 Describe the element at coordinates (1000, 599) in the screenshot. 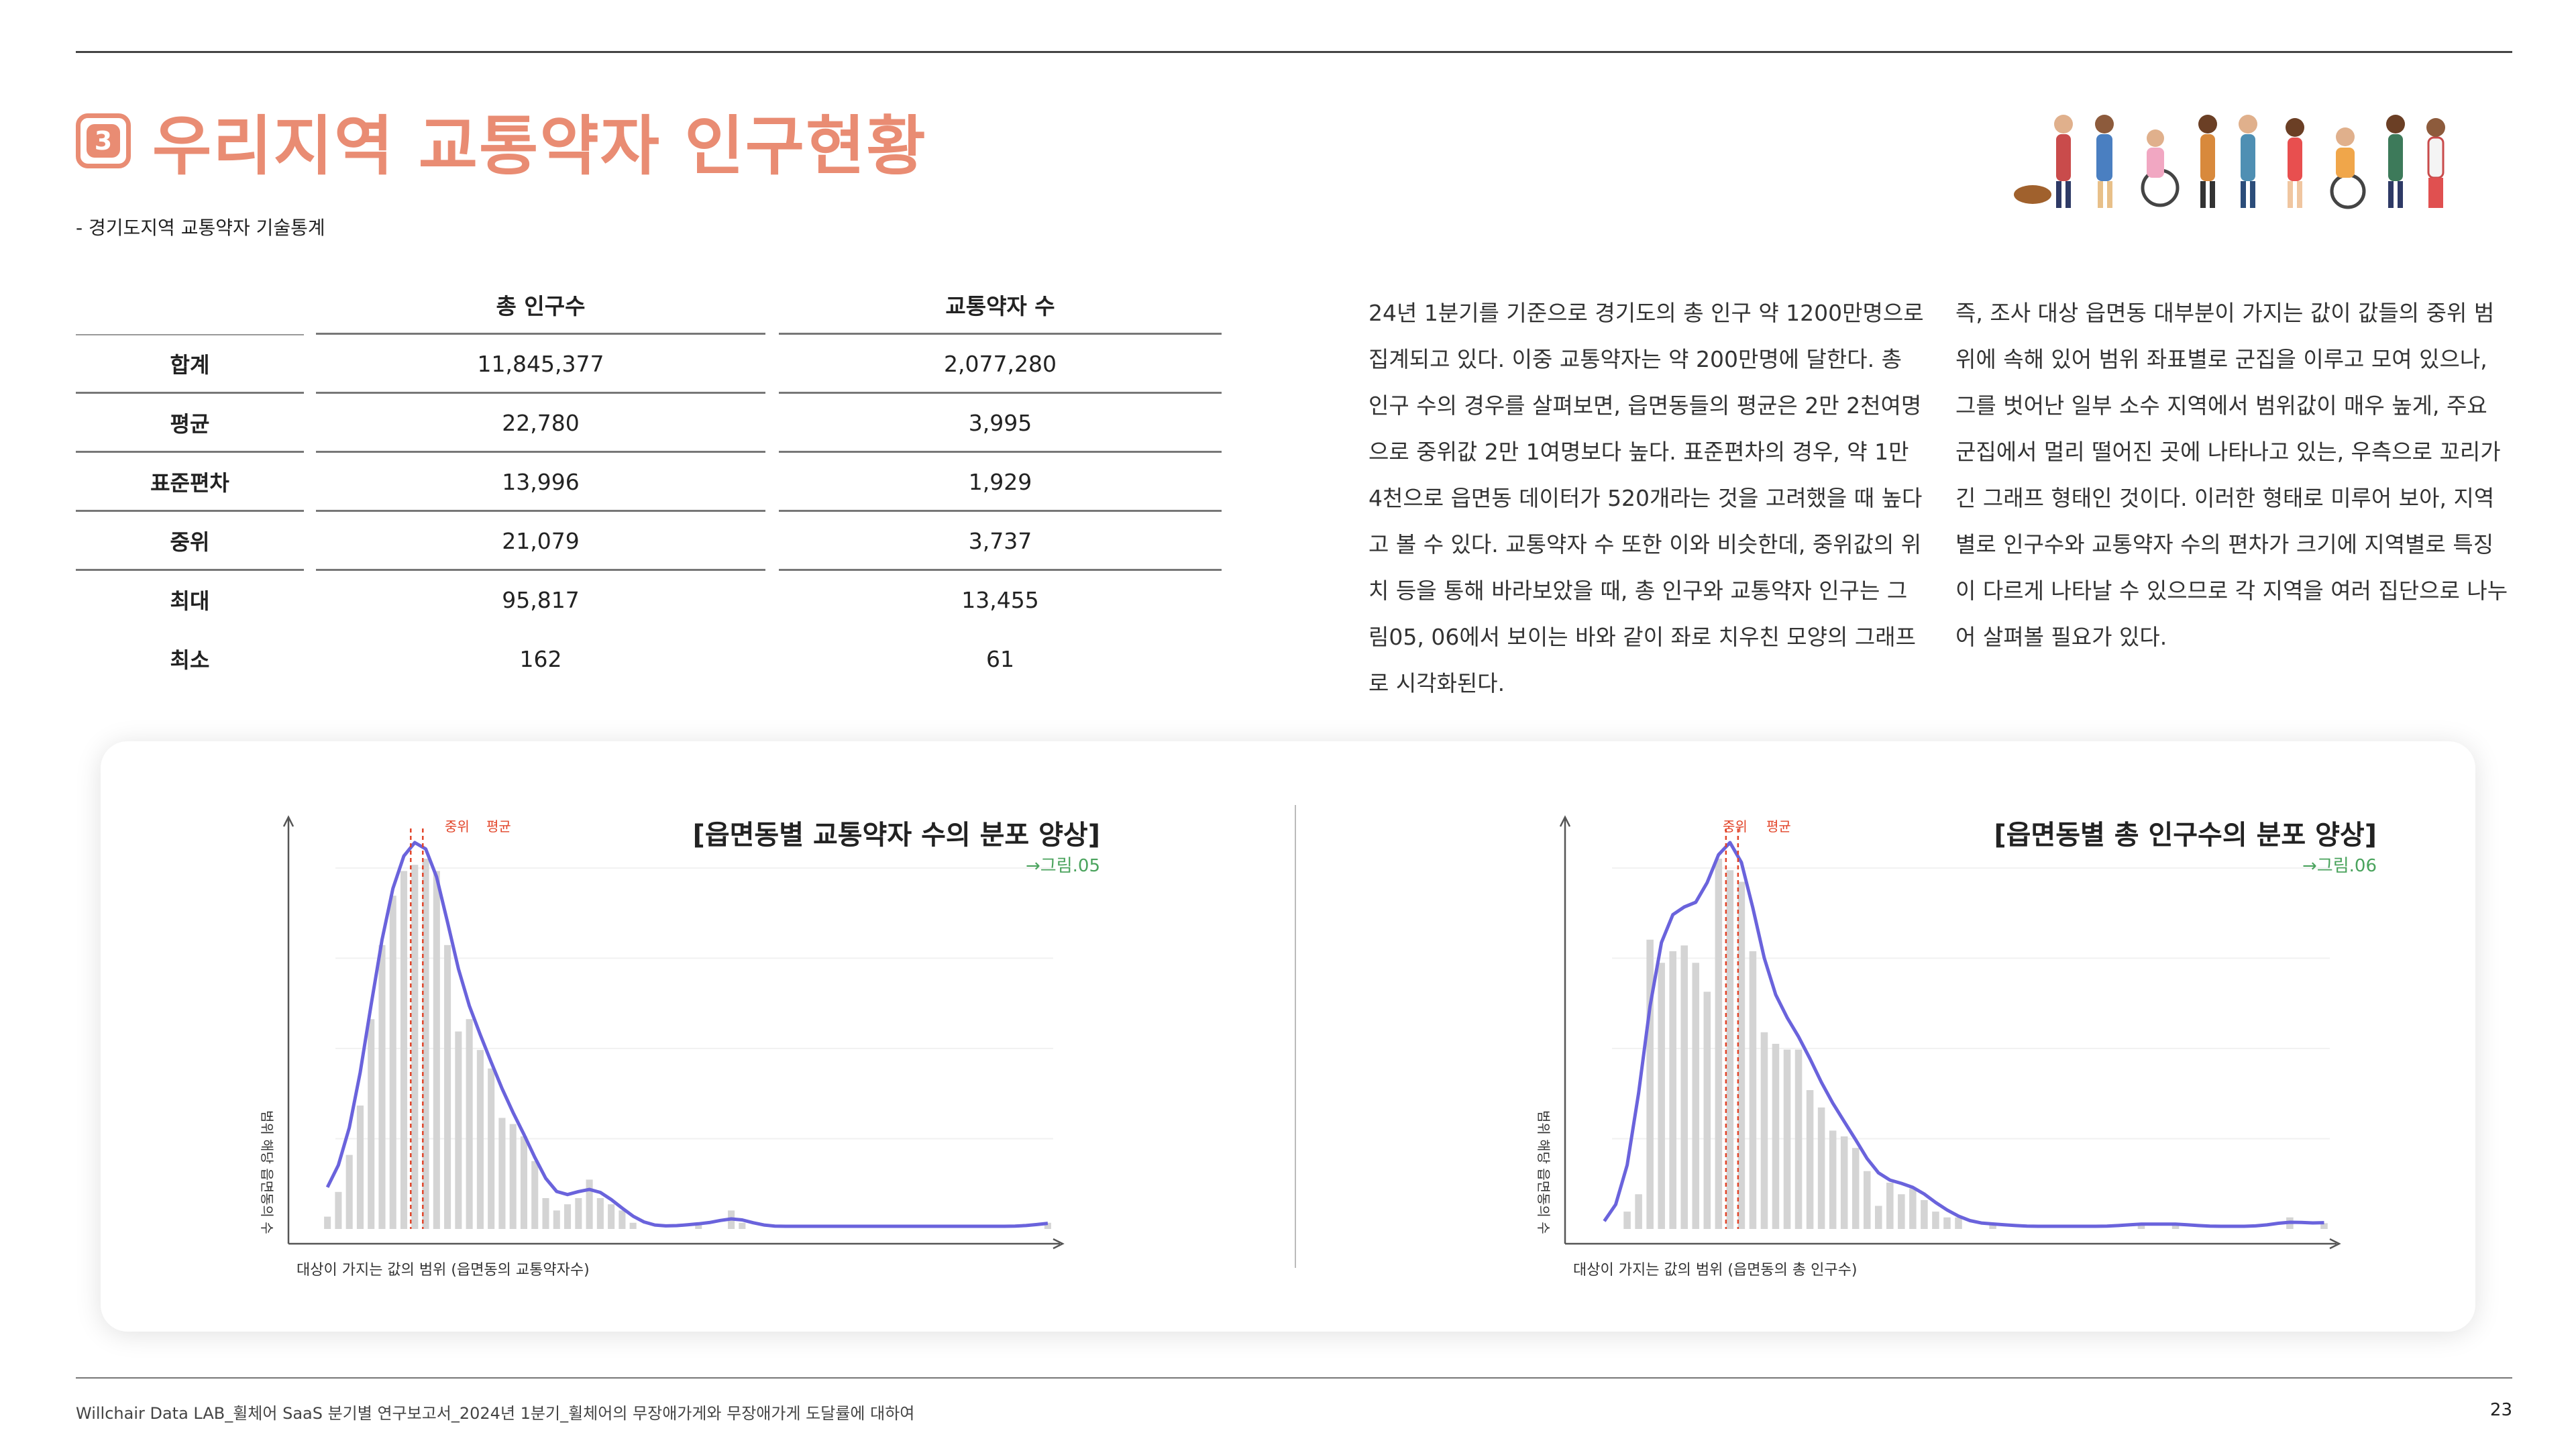

I see `cell-vulnerable: 13,455` at that location.